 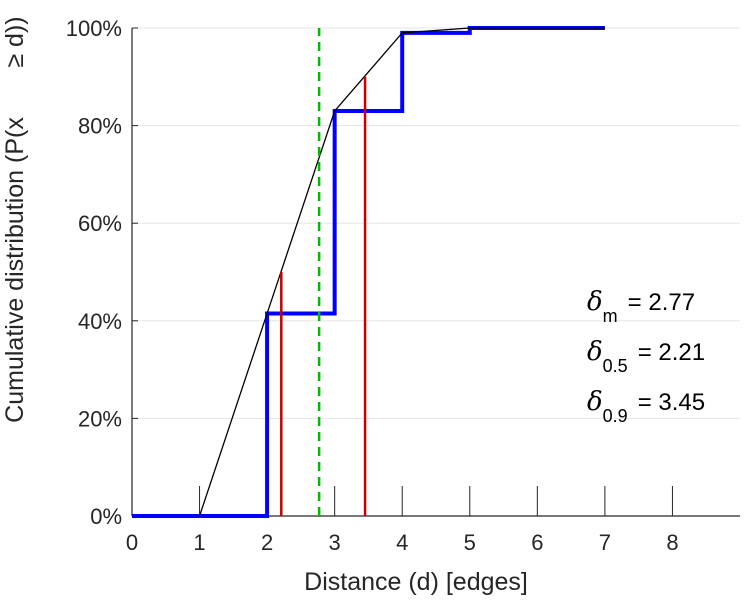 What do you see at coordinates (537, 542) in the screenshot?
I see `x-tick-label: 6` at bounding box center [537, 542].